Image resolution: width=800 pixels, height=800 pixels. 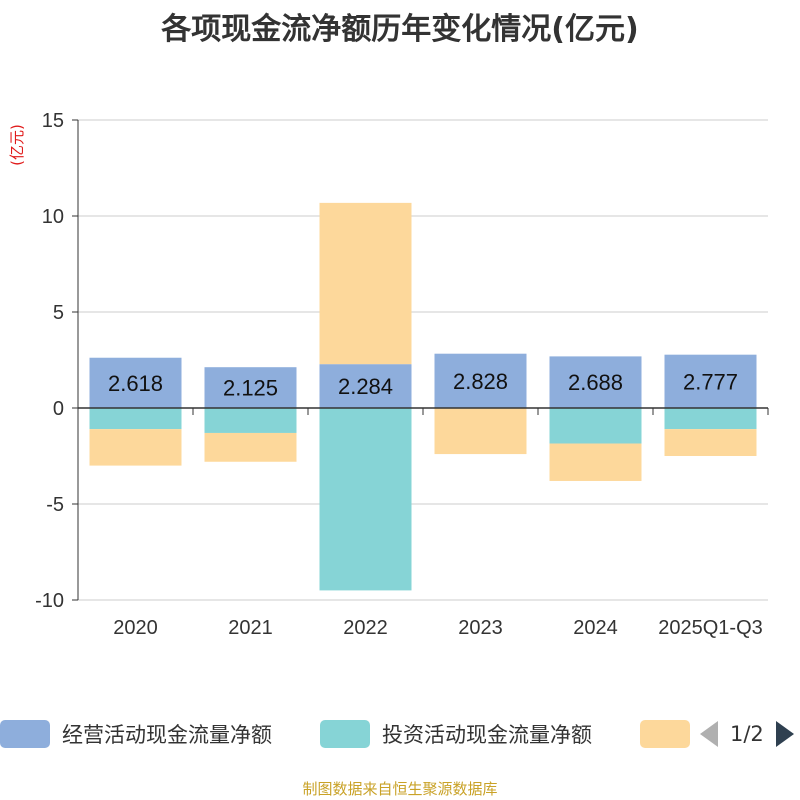 I want to click on bar-value-label: 2.618, so click(x=135, y=383).